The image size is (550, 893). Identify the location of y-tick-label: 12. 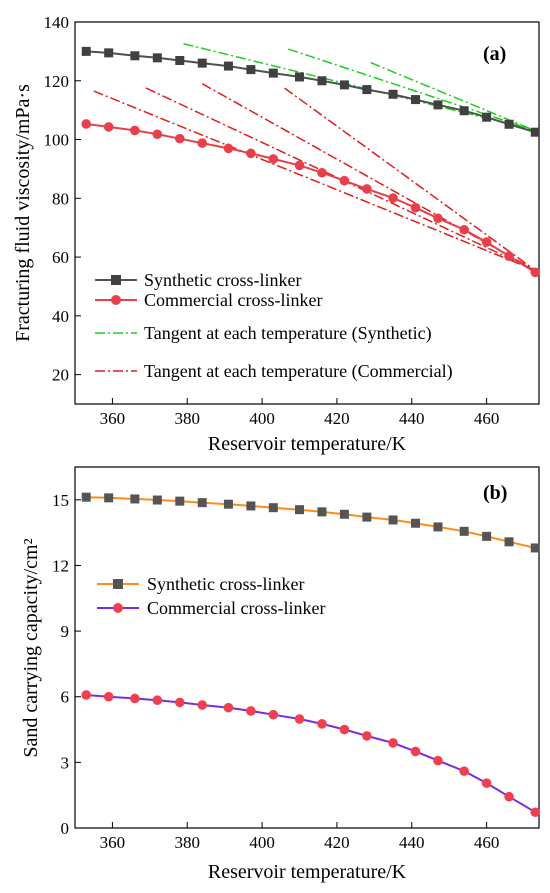
(60, 565).